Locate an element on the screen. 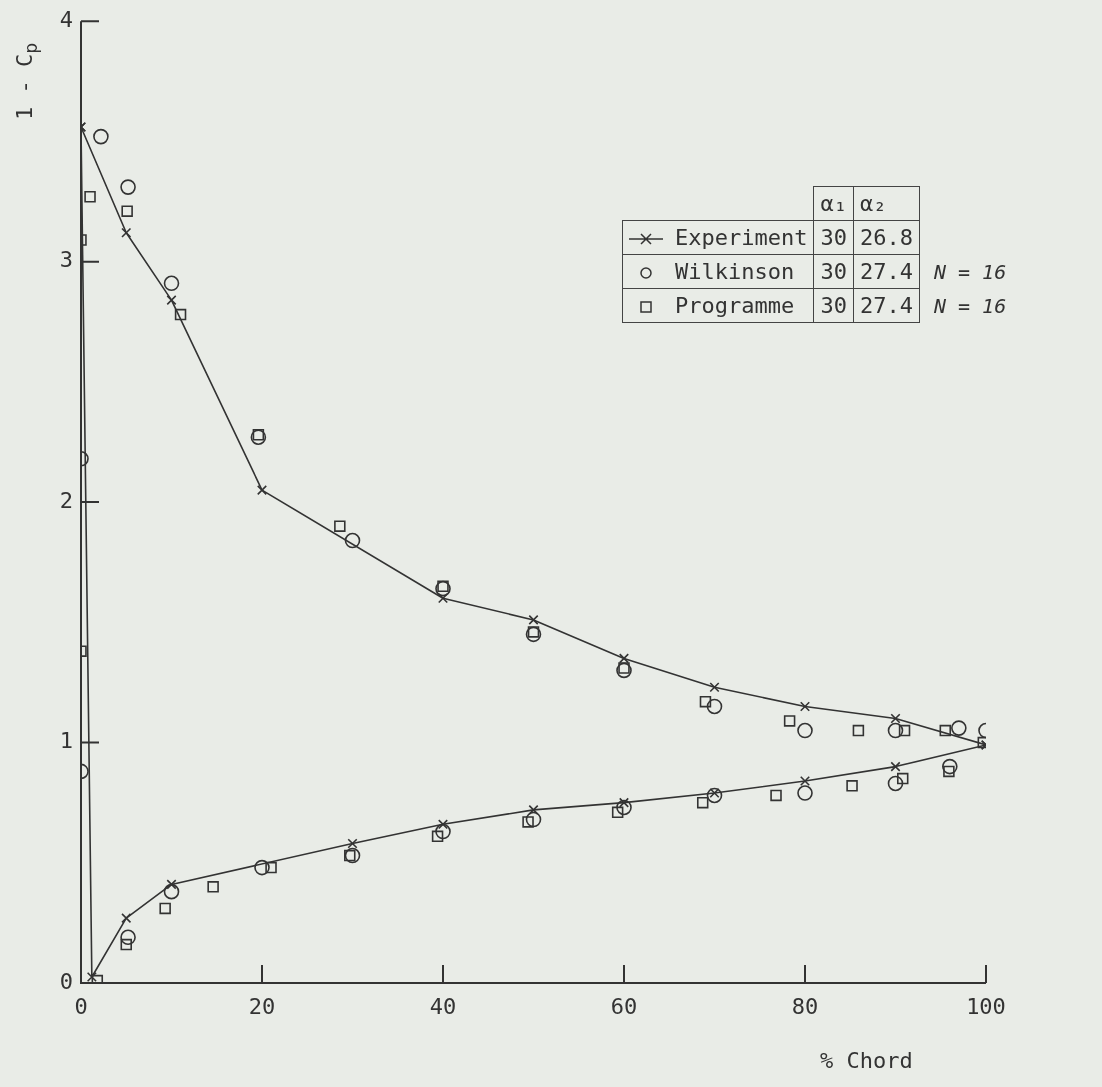 Image resolution: width=1102 pixels, height=1087 pixels. y-tick-label: 1 is located at coordinates (66, 741).